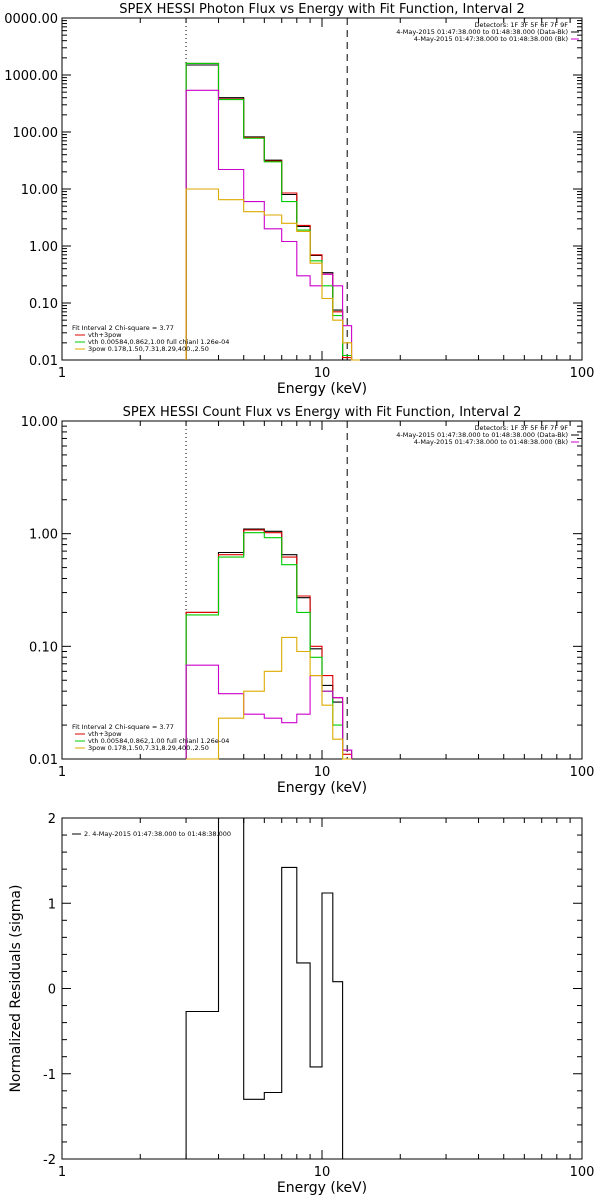 This screenshot has height=1200, width=600. Describe the element at coordinates (52, 990) in the screenshot. I see `y-tick-label: 0` at that location.